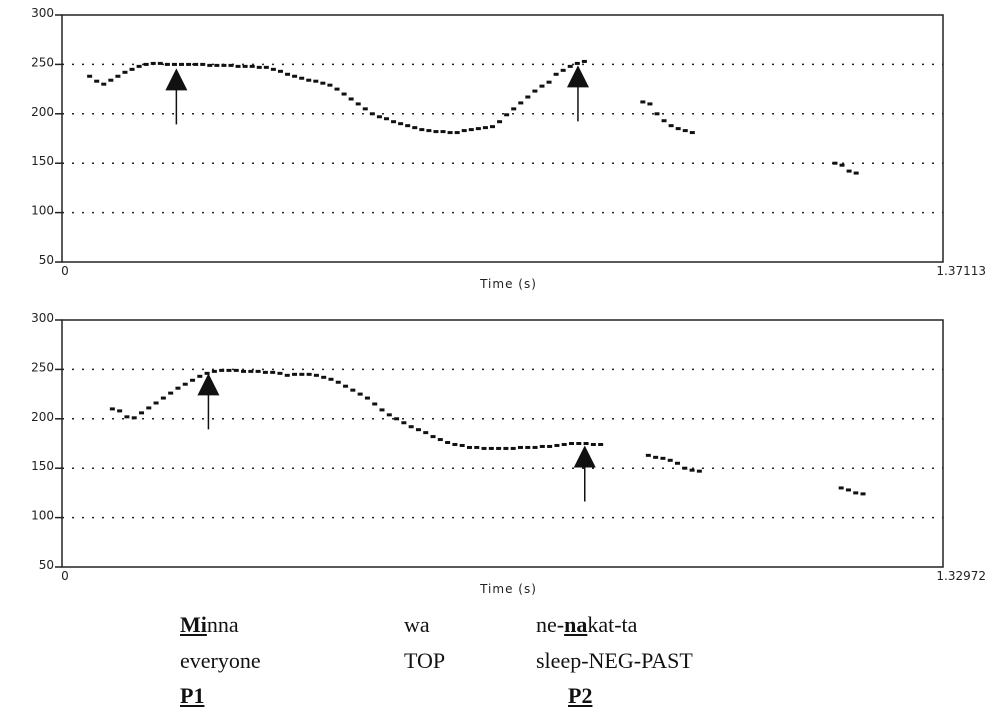  I want to click on x-tick-label-start: 0, so click(65, 576).